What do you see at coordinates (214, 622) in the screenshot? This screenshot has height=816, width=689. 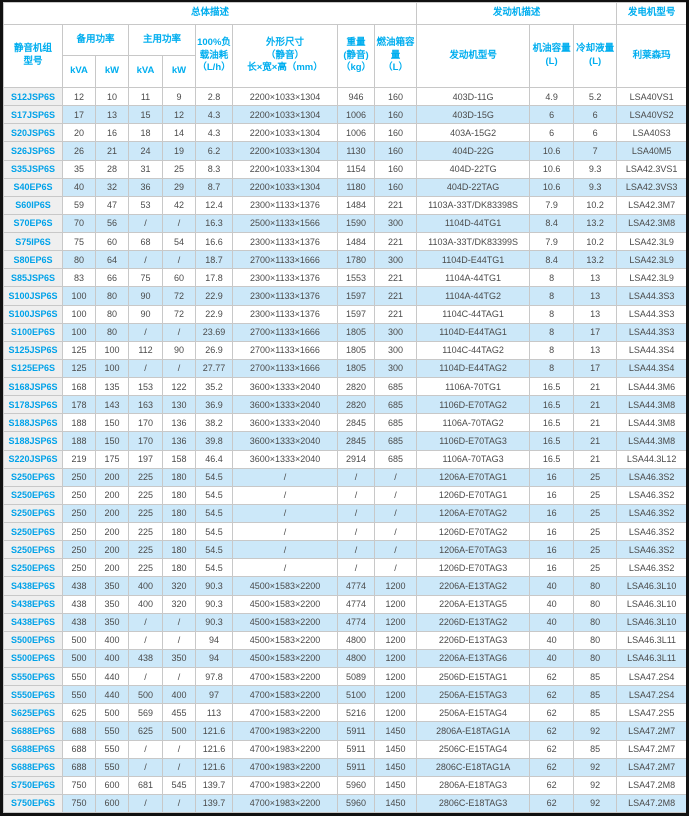 I see `spec-cell: 90.3` at bounding box center [214, 622].